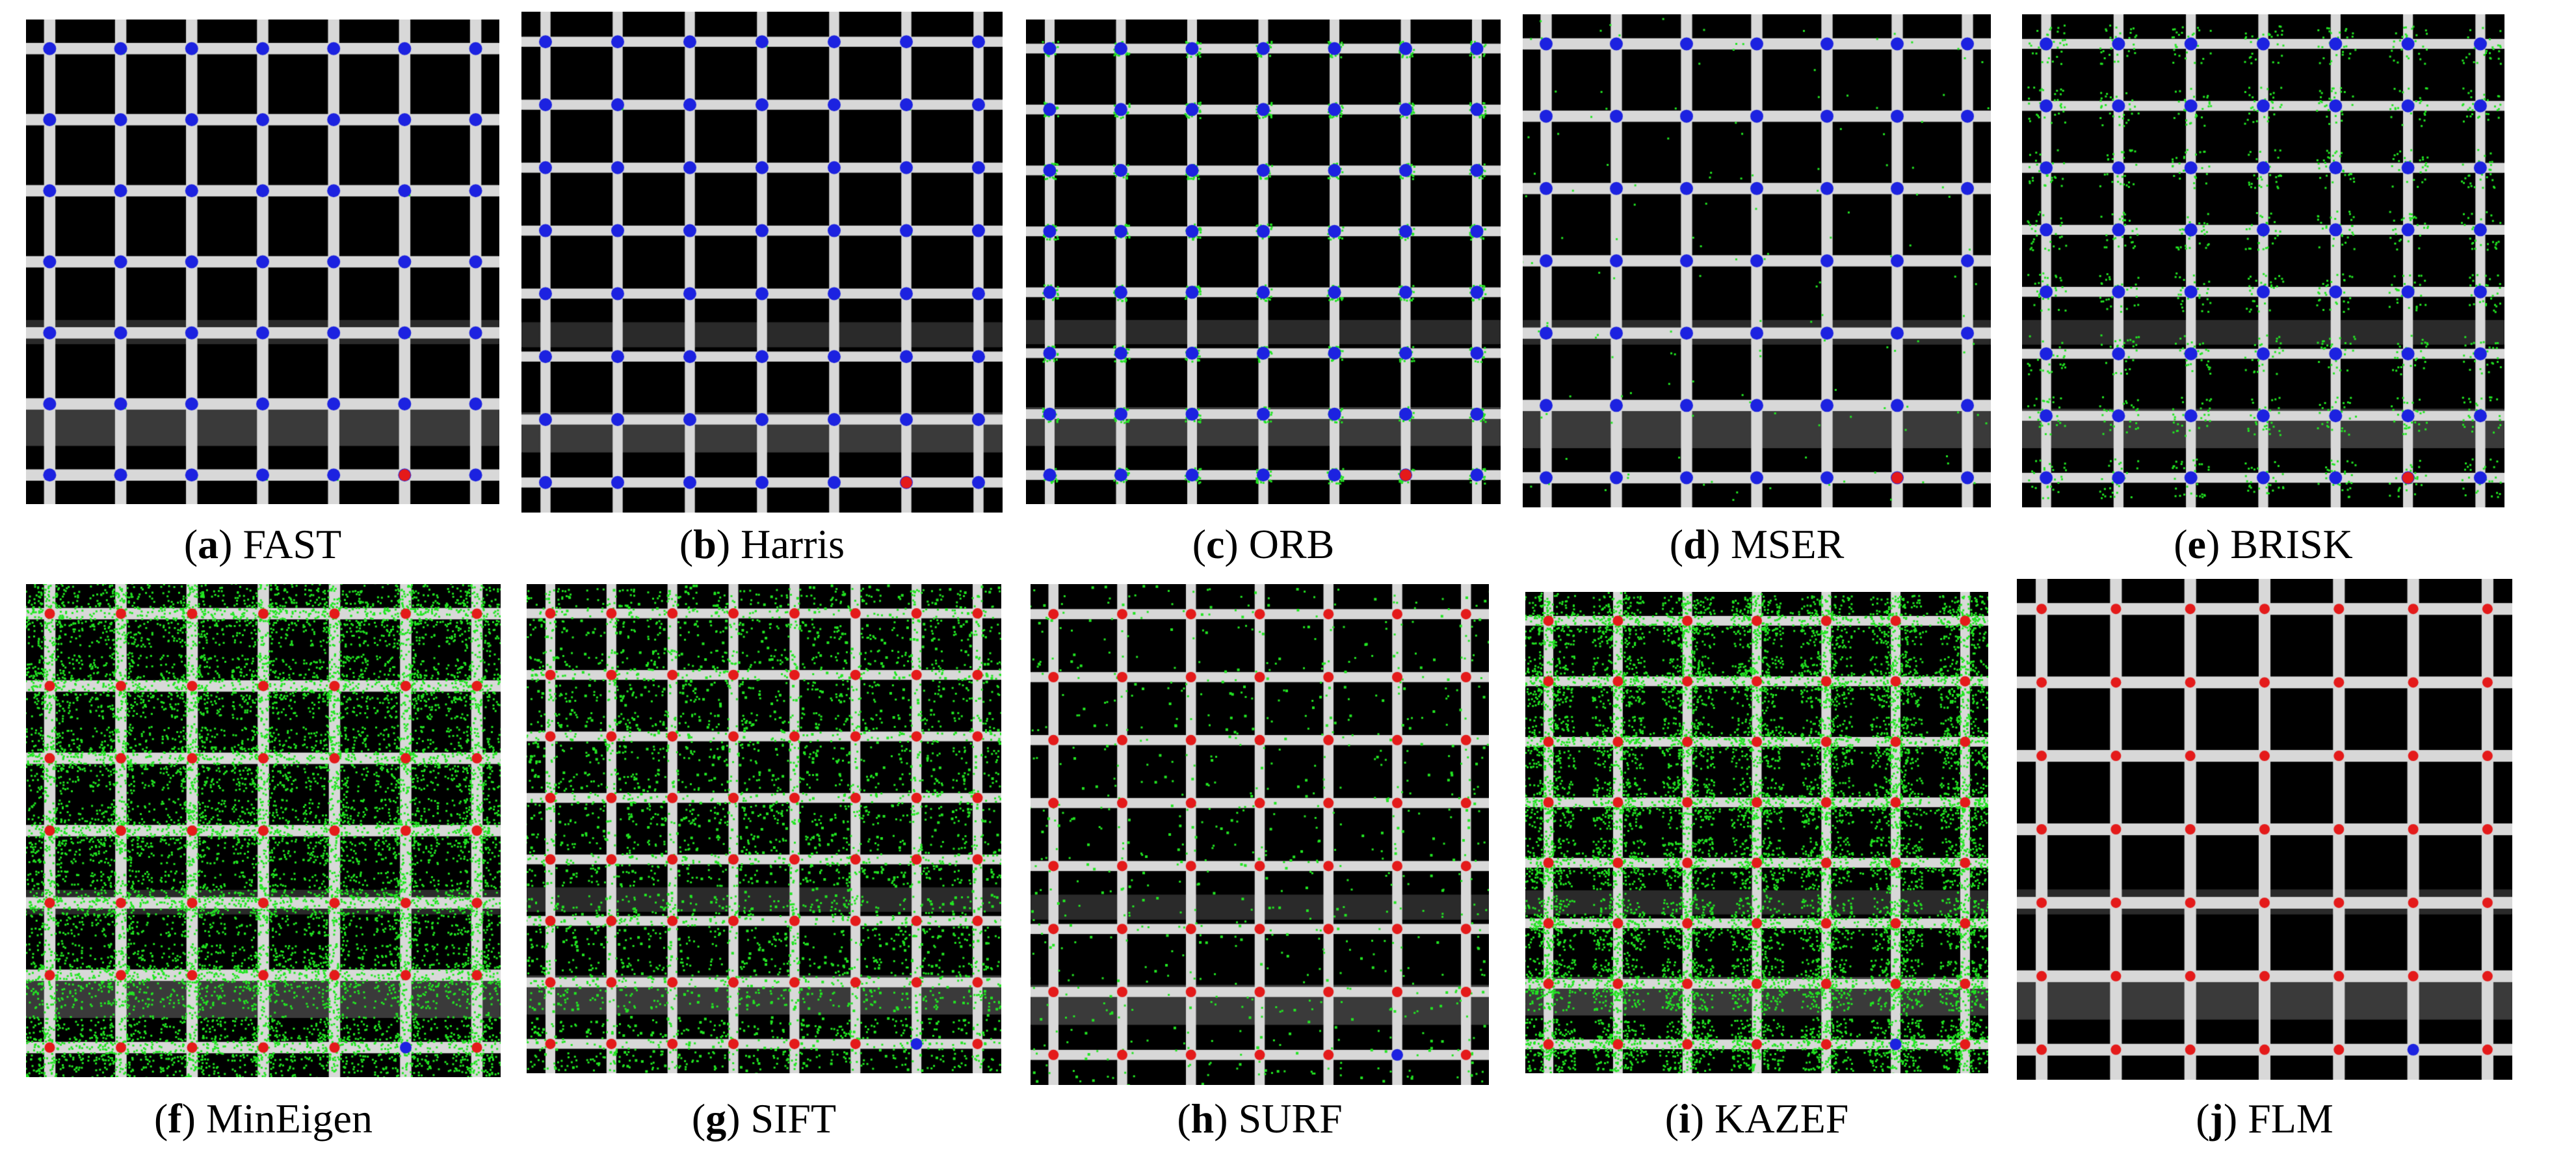 The width and height of the screenshot is (2576, 1163). I want to click on panel-d-method: MSER, so click(1787, 544).